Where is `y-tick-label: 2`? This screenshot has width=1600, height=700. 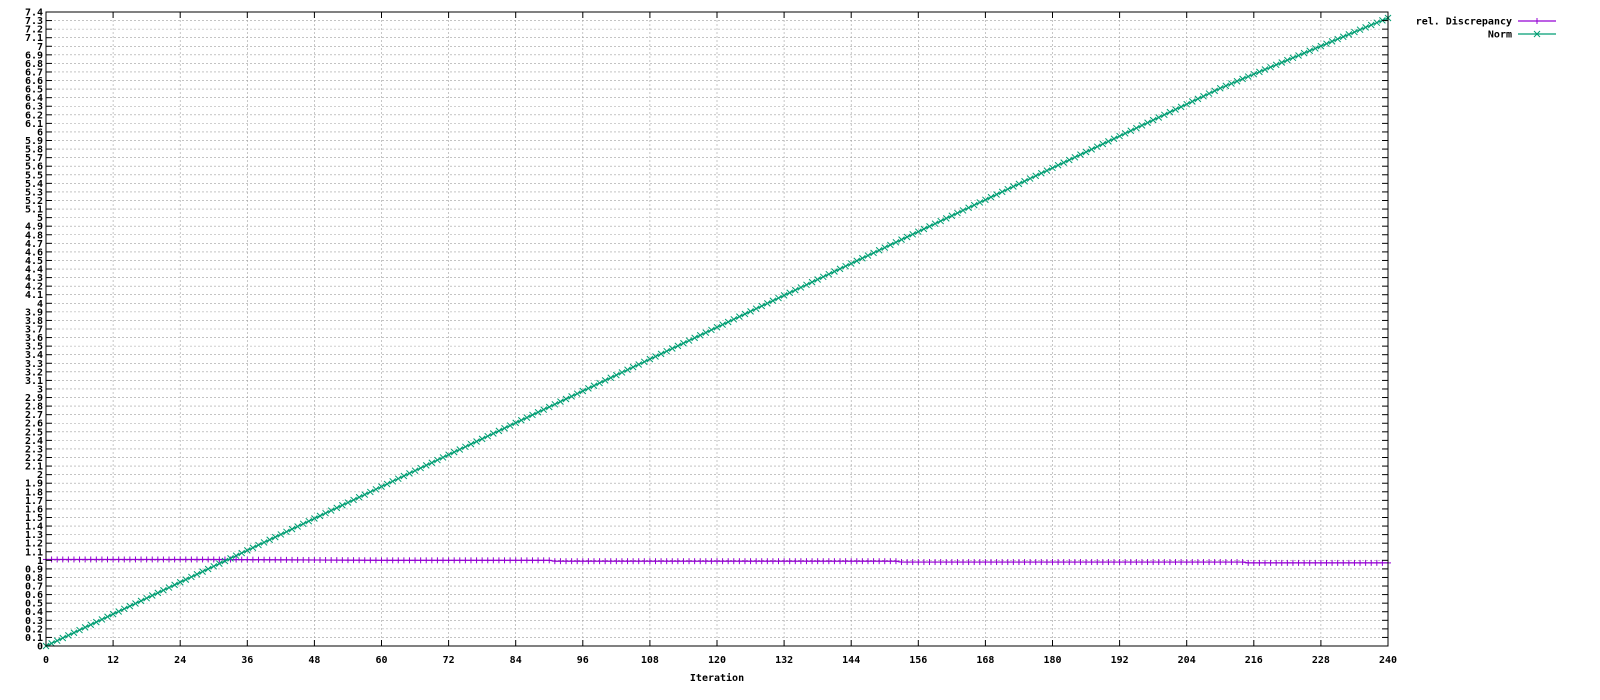 y-tick-label: 2 is located at coordinates (40, 475).